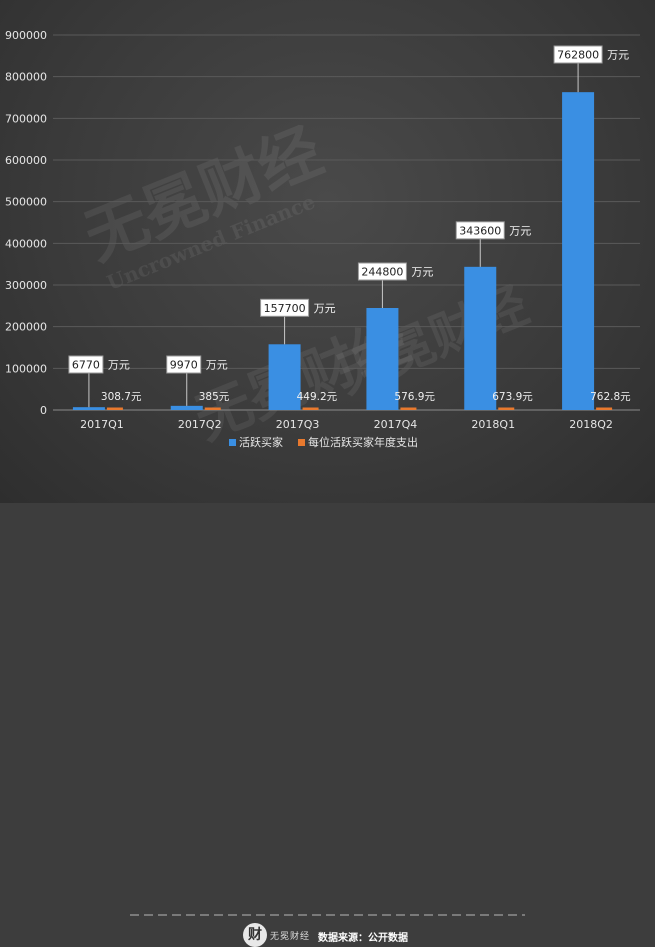 This screenshot has width=655, height=947. What do you see at coordinates (317, 397) in the screenshot?
I see `data-label-spend: 449.2元` at bounding box center [317, 397].